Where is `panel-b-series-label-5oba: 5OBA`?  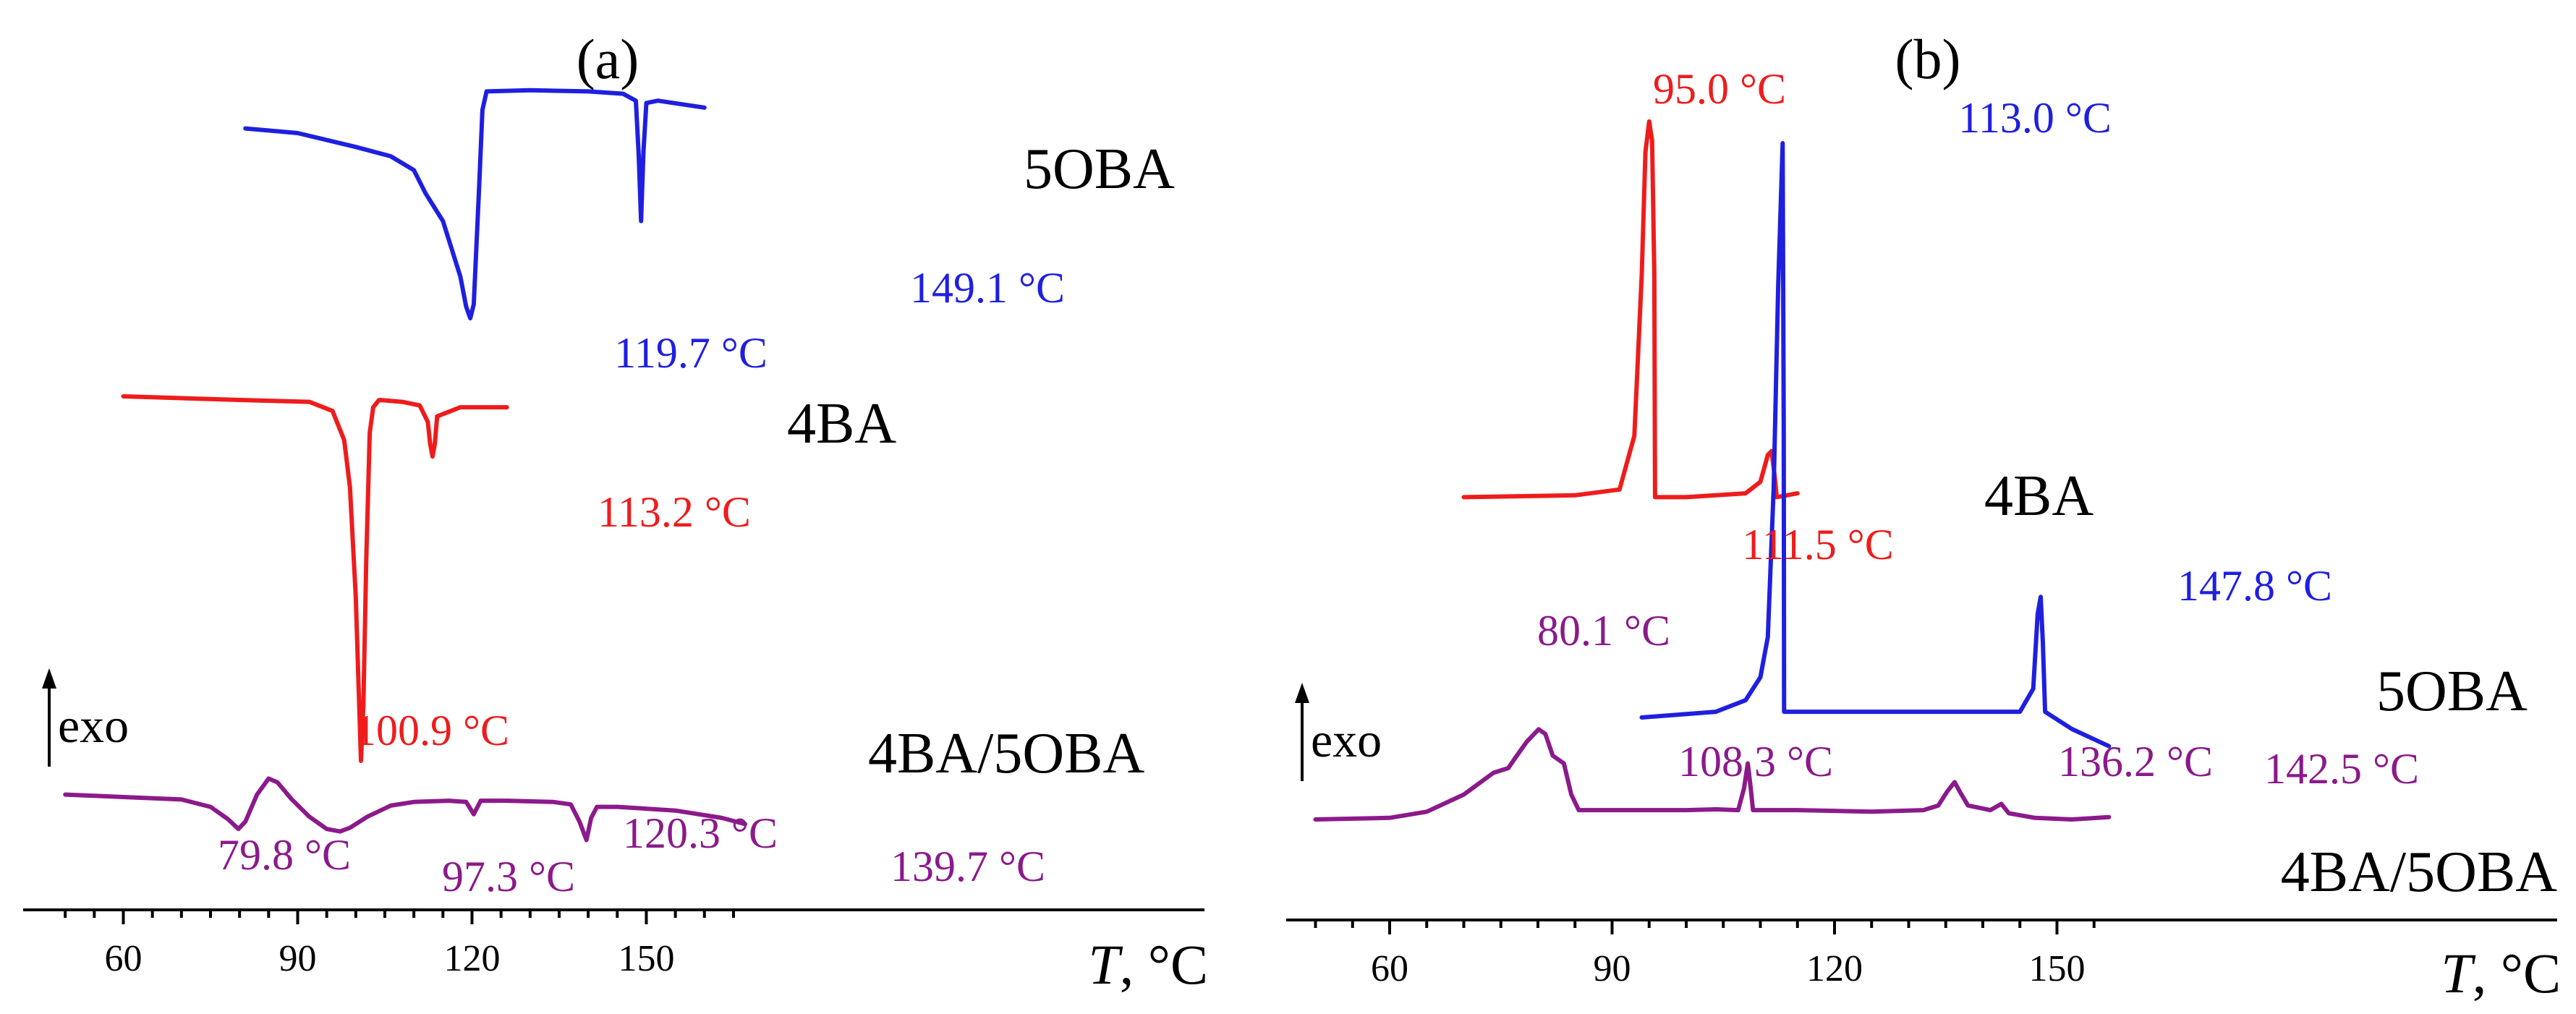 panel-b-series-label-5oba: 5OBA is located at coordinates (2452, 691).